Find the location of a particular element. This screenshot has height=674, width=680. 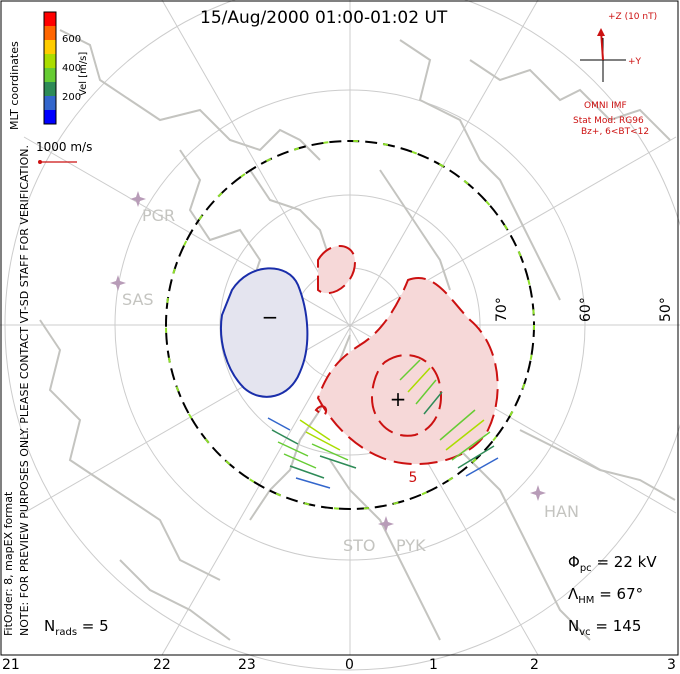

contour-plus-label: + is located at coordinates (398, 399).